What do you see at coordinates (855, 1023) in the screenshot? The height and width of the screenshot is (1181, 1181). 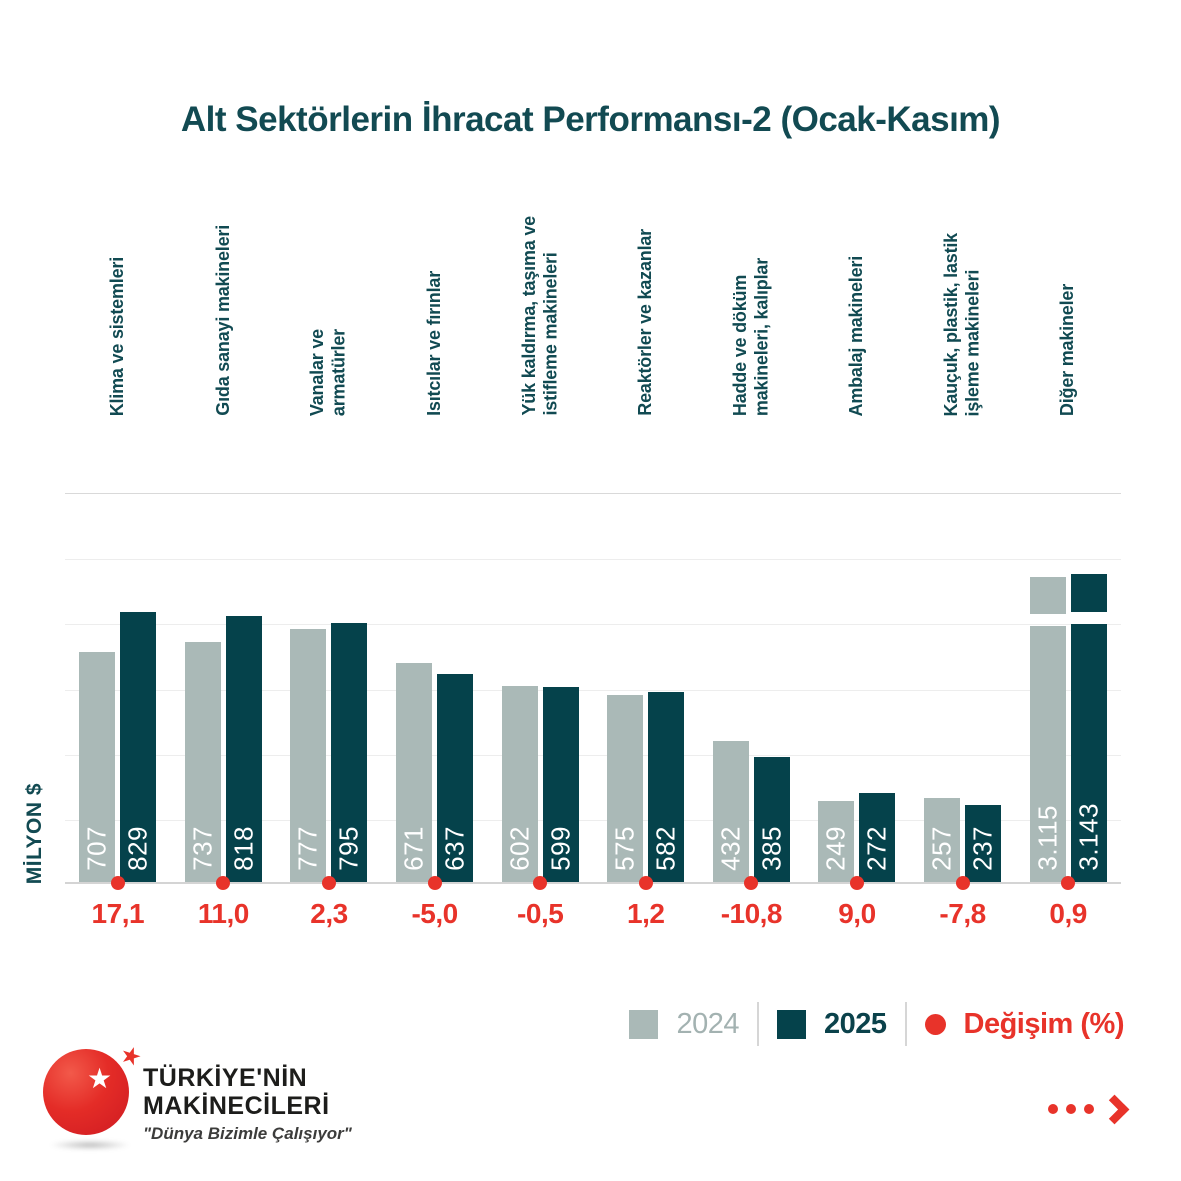 I see `legend-label-2025: 2025` at bounding box center [855, 1023].